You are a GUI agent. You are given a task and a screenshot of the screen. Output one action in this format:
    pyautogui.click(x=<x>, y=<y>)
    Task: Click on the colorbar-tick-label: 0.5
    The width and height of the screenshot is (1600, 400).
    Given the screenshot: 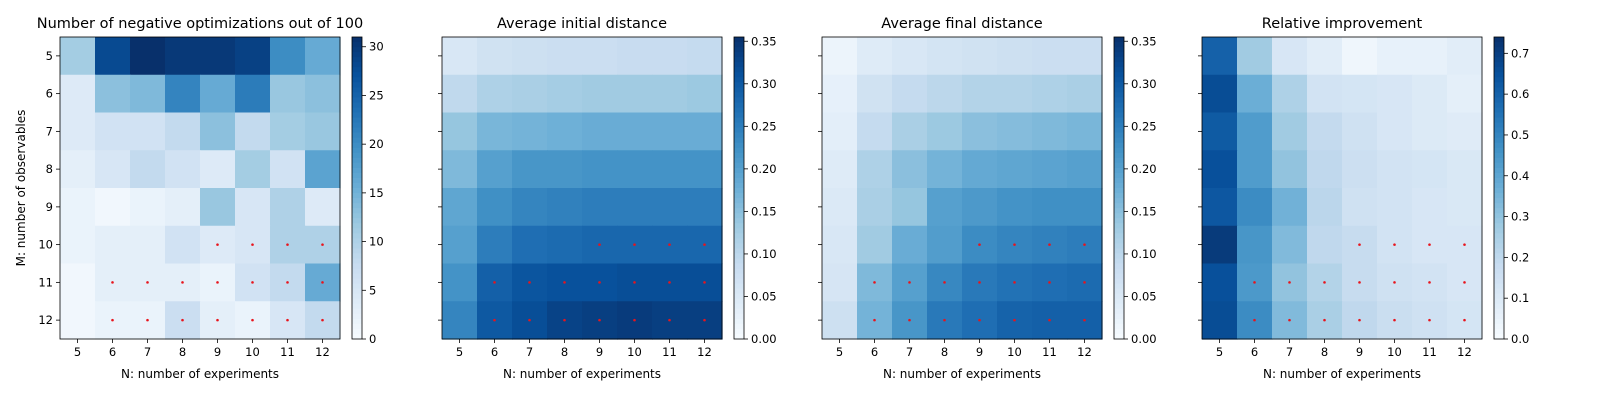 What is the action you would take?
    pyautogui.click(x=1520, y=135)
    